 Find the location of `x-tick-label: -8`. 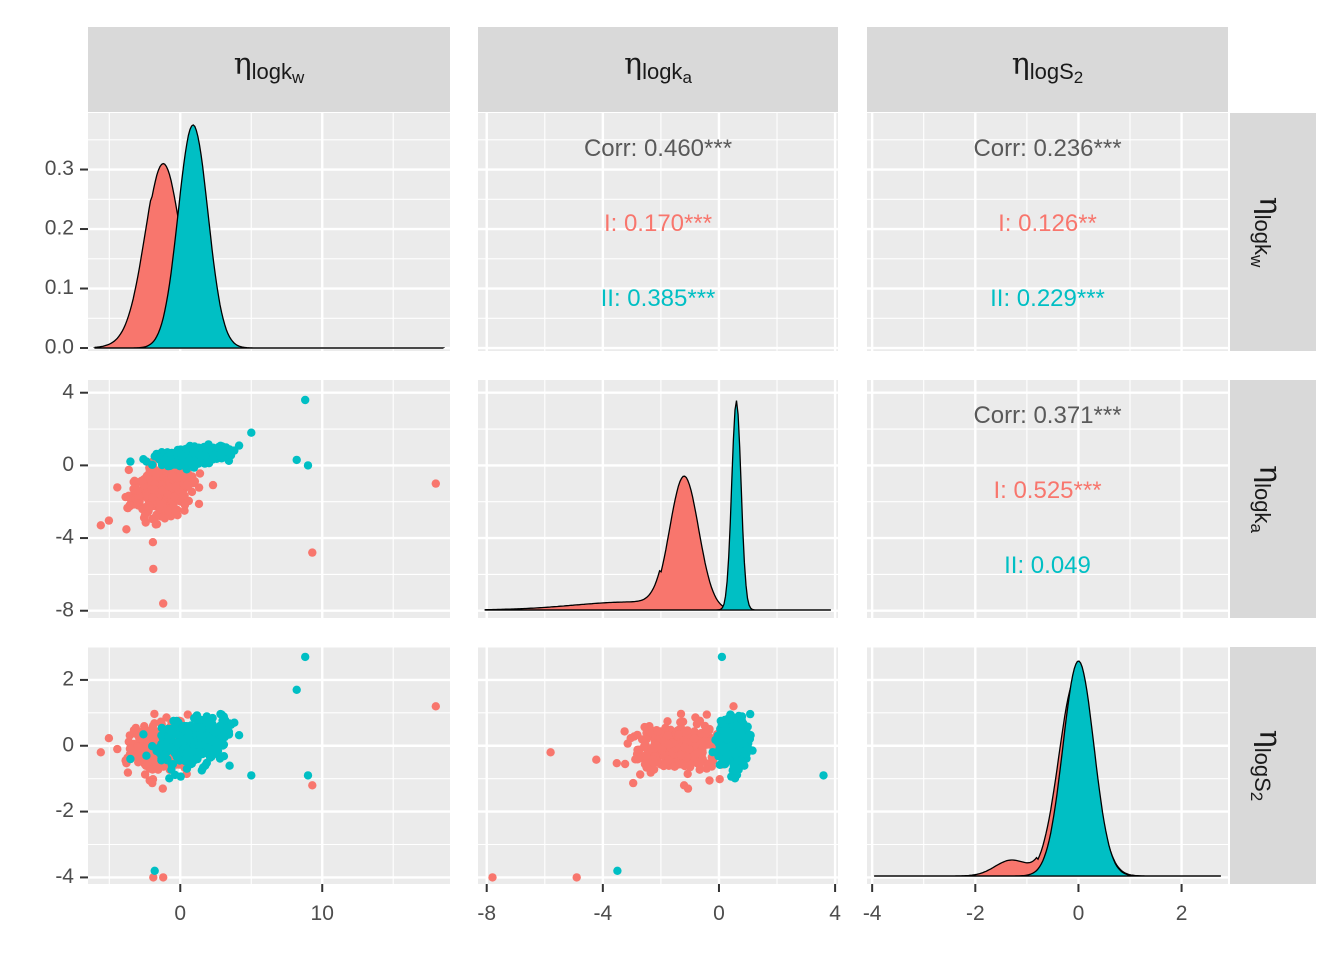

x-tick-label: -8 is located at coordinates (486, 913).